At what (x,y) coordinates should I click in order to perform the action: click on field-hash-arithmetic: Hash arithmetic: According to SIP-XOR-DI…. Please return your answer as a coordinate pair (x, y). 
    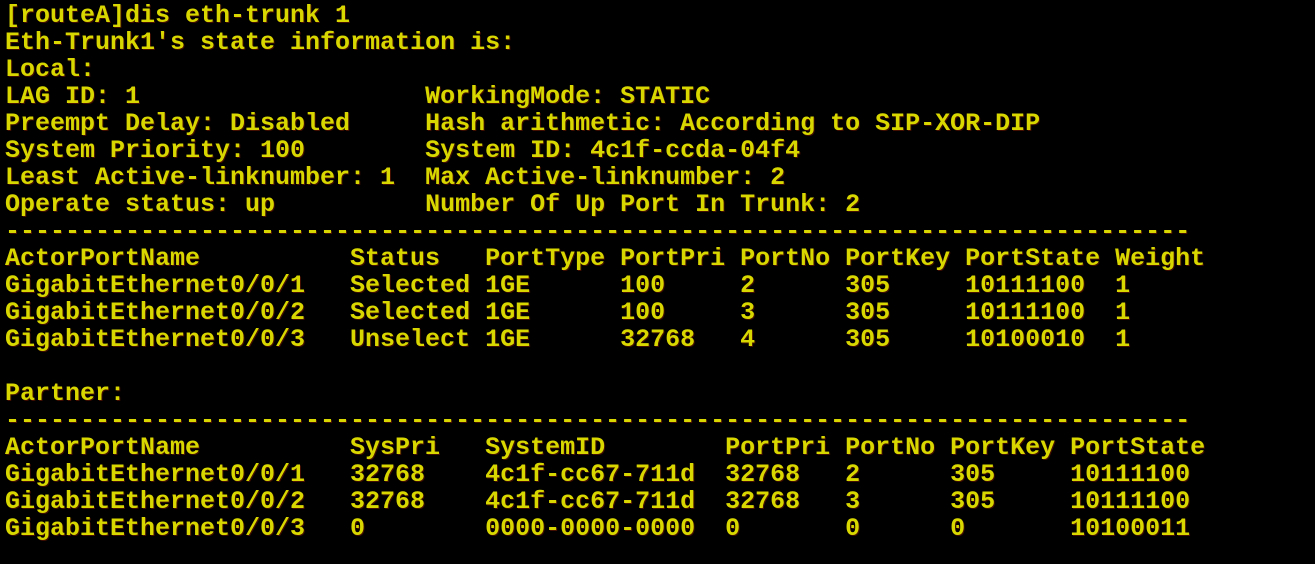
    Looking at the image, I should click on (733, 123).